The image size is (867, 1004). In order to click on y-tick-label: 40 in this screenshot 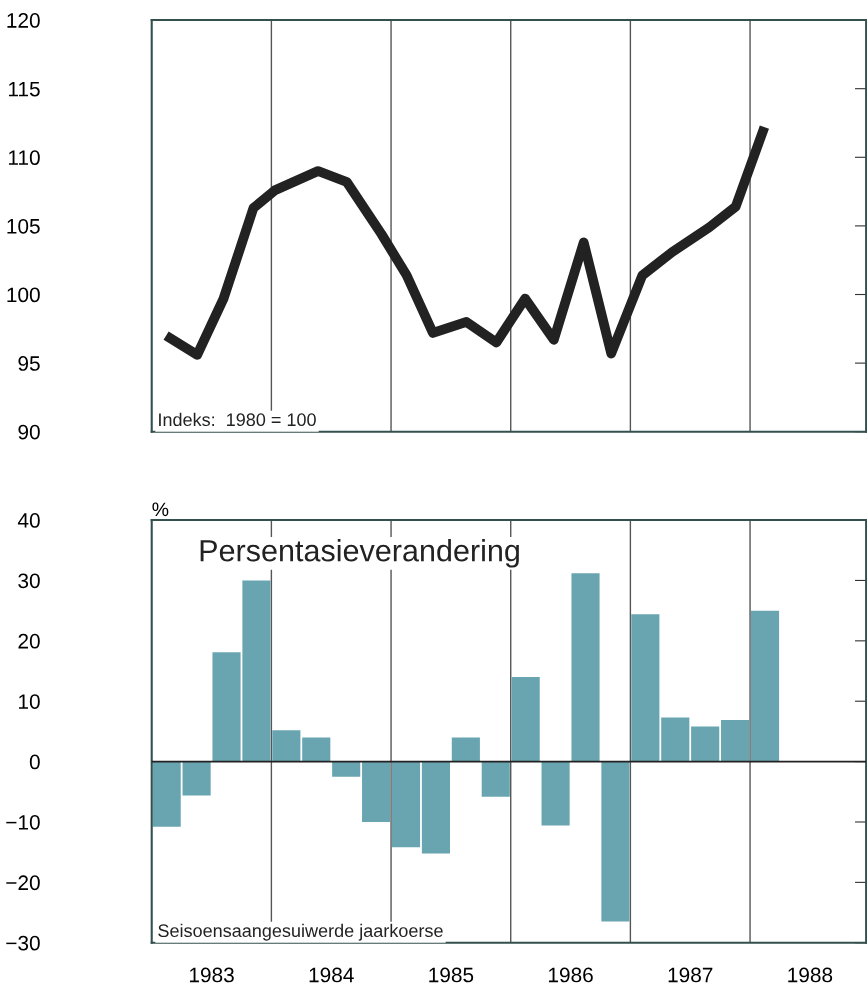, I will do `click(28, 520)`.